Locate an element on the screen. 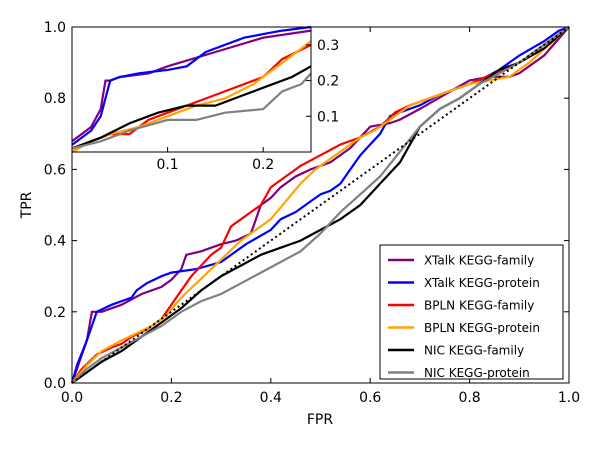 The image size is (600, 450). inset-y-tick-label: 0.2 is located at coordinates (328, 82).